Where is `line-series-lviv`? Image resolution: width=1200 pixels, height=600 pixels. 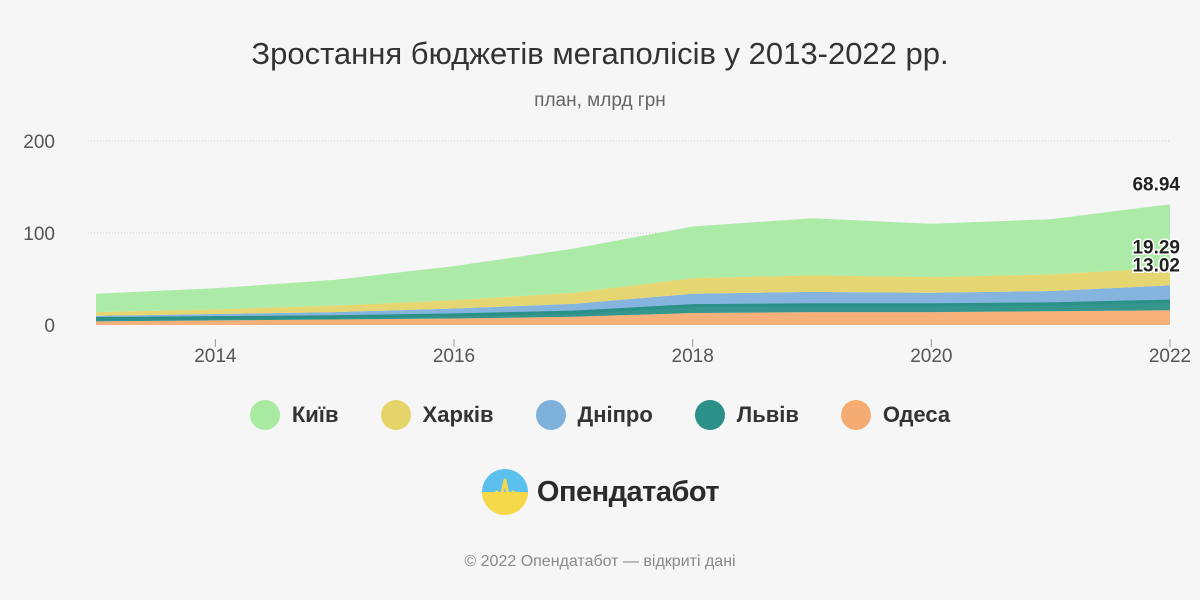 line-series-lviv is located at coordinates (633, 310).